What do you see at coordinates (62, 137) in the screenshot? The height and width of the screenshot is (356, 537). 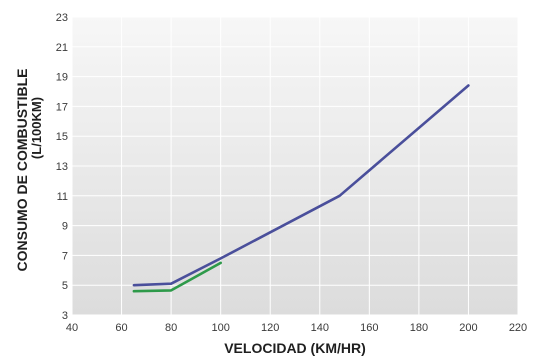 I see `y-tick-label: 15` at bounding box center [62, 137].